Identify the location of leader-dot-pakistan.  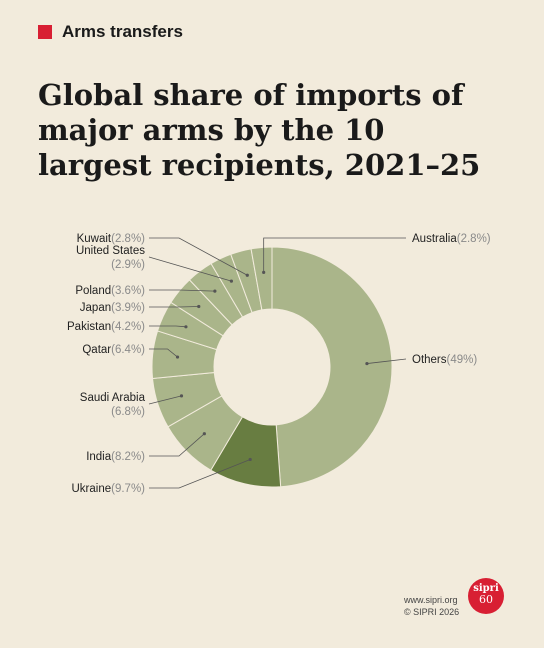
(186, 327).